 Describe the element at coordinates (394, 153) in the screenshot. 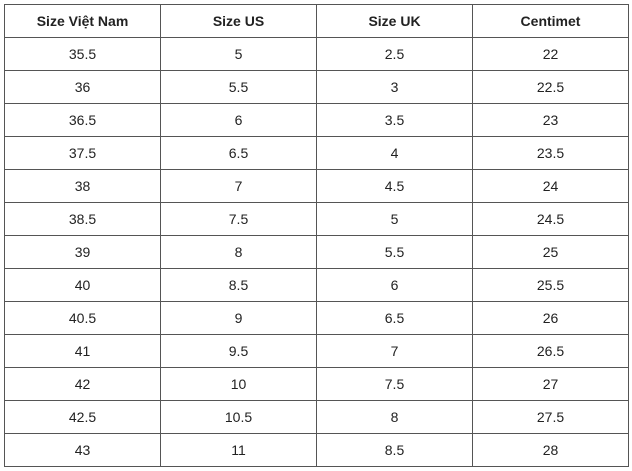

I see `table-cell: 4` at that location.